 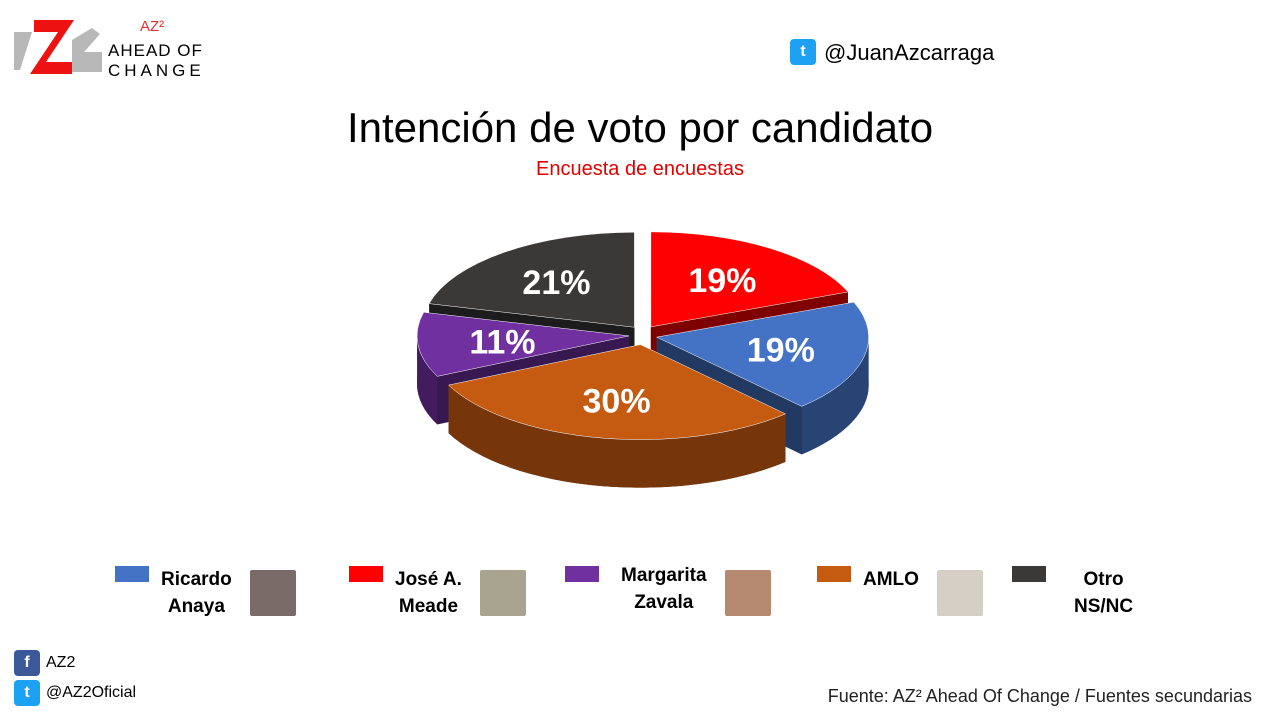 I want to click on twitter-handle-footer: @AZ2Oficial, so click(x=91, y=692).